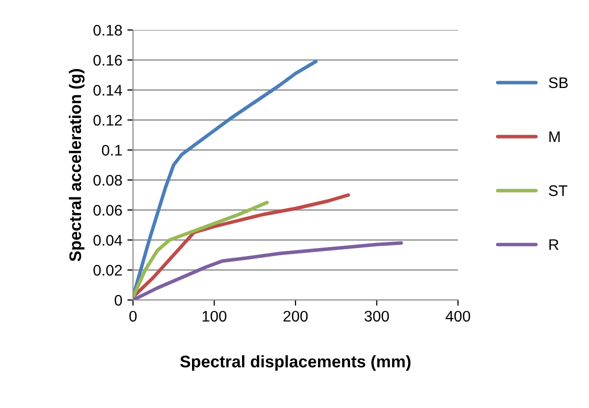 The width and height of the screenshot is (589, 408). Describe the element at coordinates (554, 136) in the screenshot. I see `legend-label: M` at that location.